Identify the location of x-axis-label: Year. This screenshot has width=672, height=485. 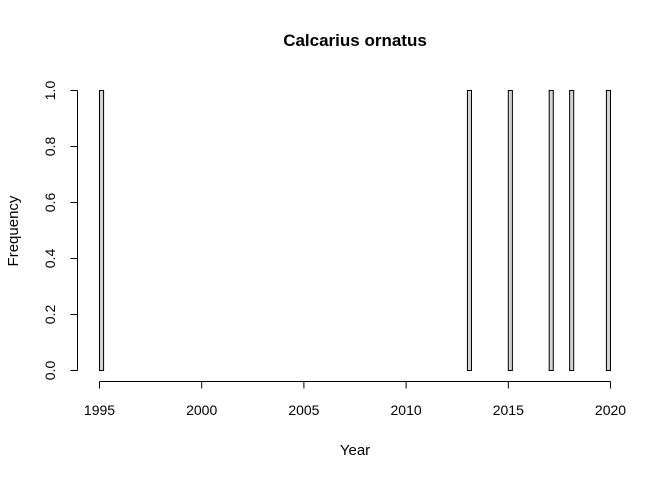
(355, 450).